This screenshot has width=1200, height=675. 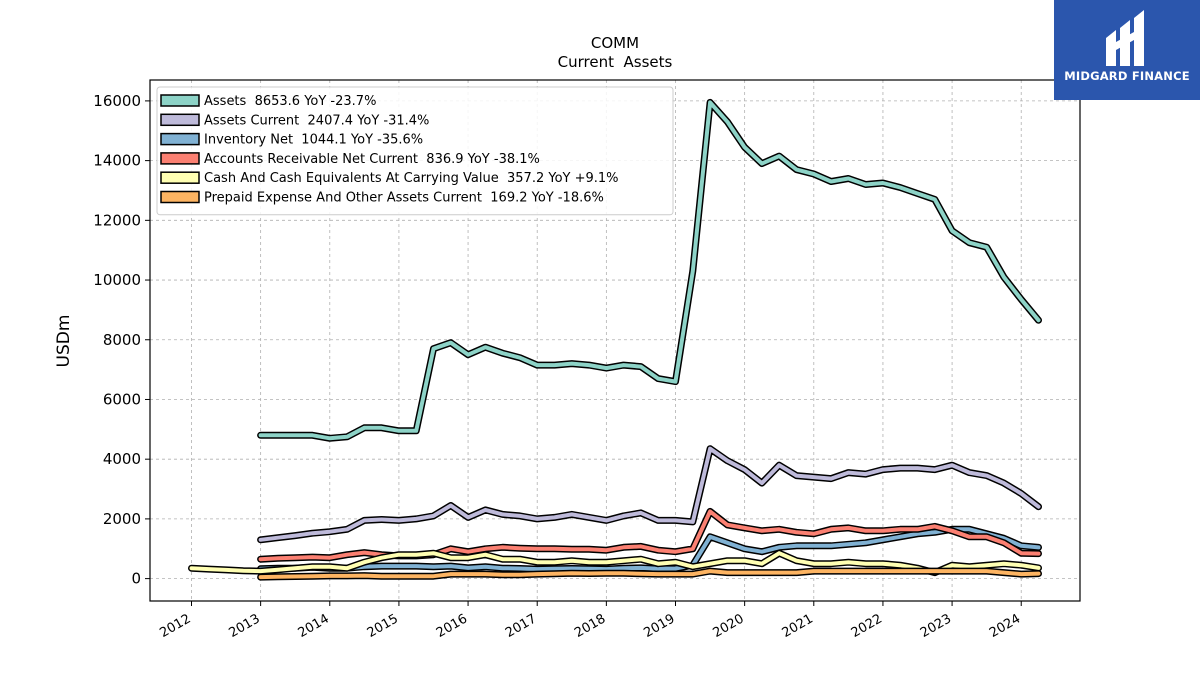 I want to click on y-tick-label: 8000, so click(x=122, y=340).